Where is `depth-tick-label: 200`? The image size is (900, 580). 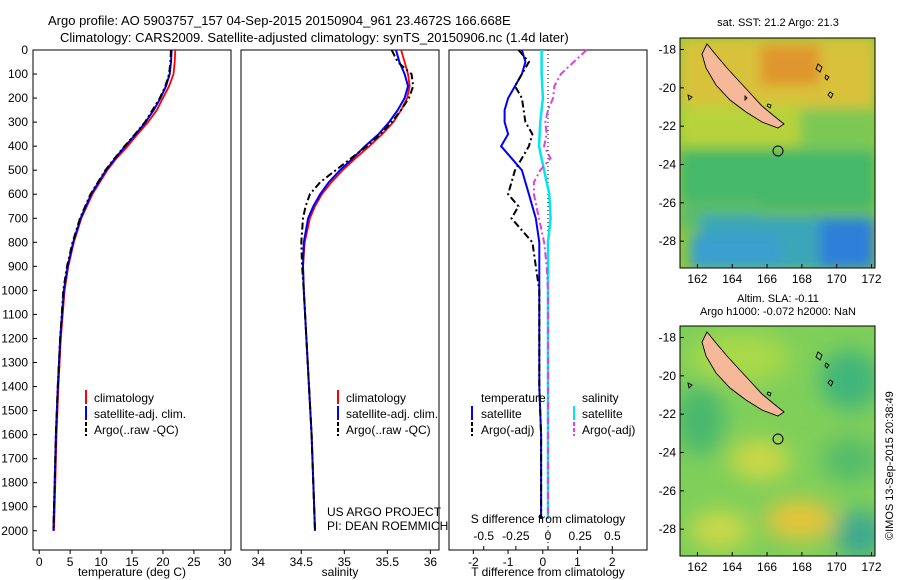 depth-tick-label: 200 is located at coordinates (18, 98).